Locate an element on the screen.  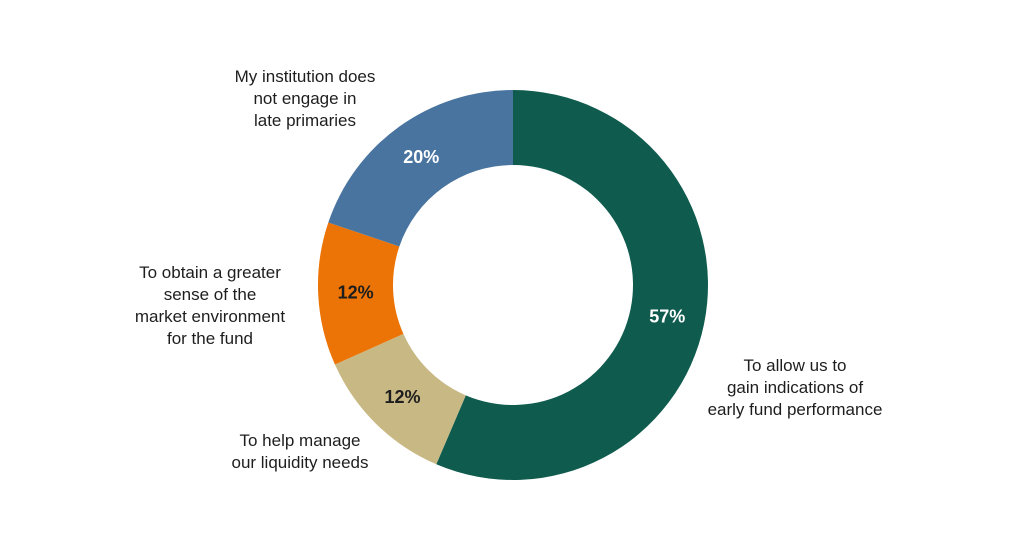
slice-value-label: 57% is located at coordinates (667, 317).